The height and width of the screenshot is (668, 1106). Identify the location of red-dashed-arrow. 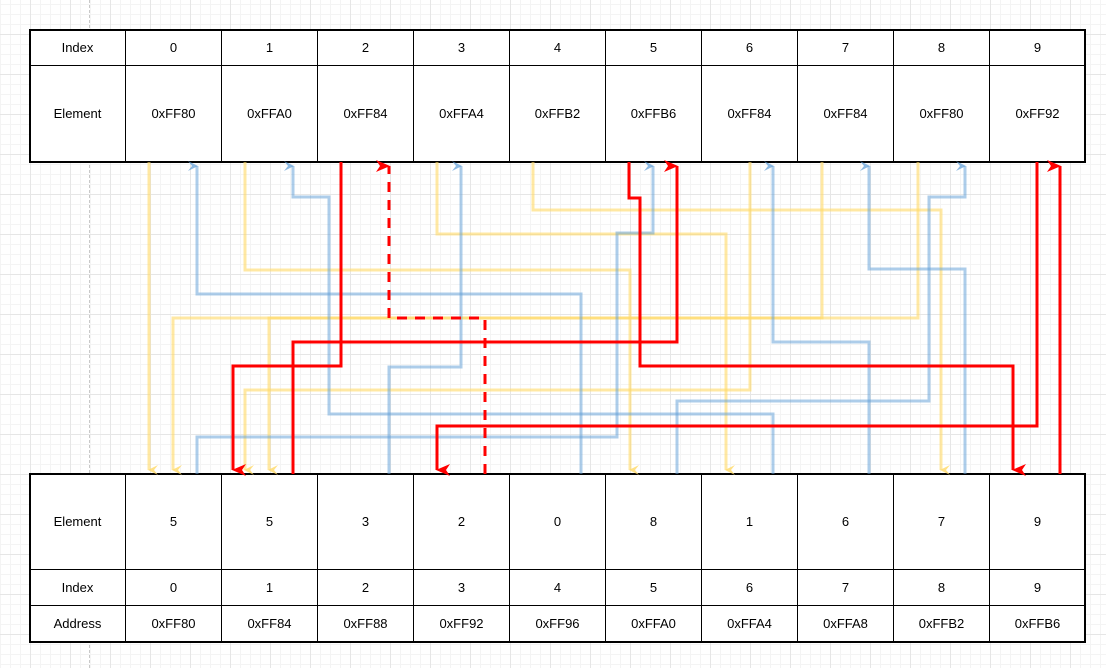
(431, 317).